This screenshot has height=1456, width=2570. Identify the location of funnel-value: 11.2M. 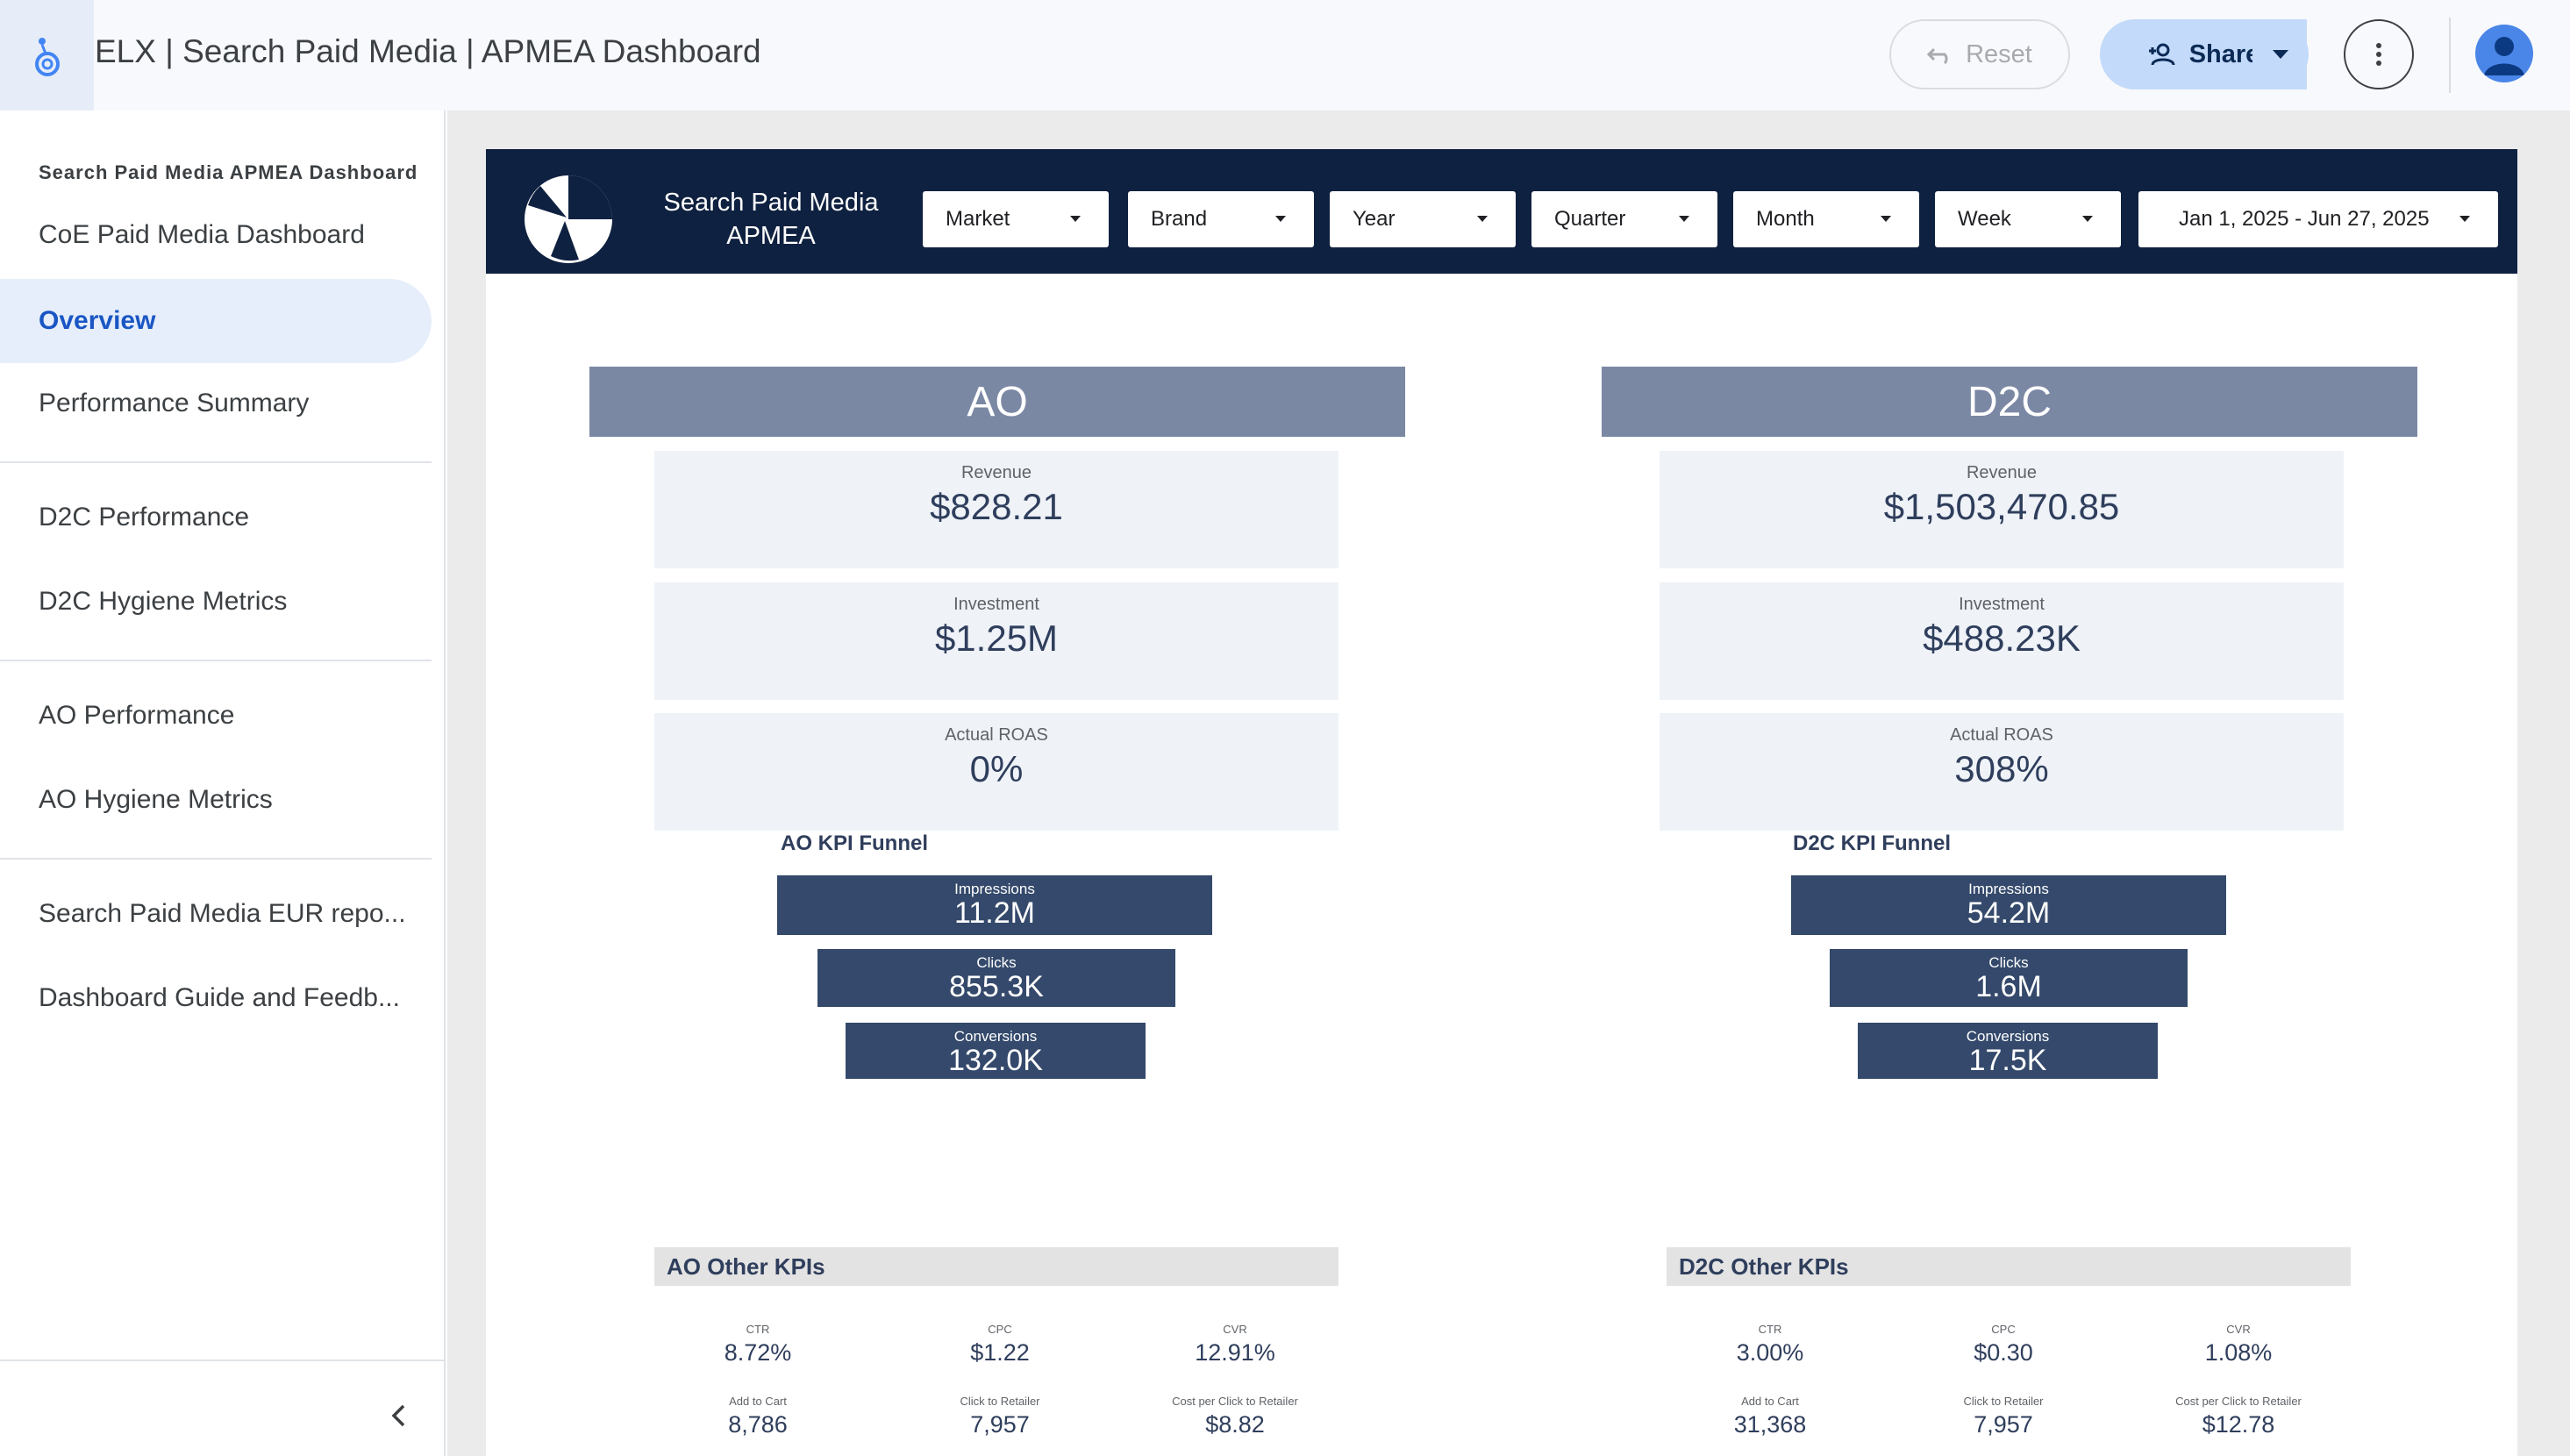
(994, 913).